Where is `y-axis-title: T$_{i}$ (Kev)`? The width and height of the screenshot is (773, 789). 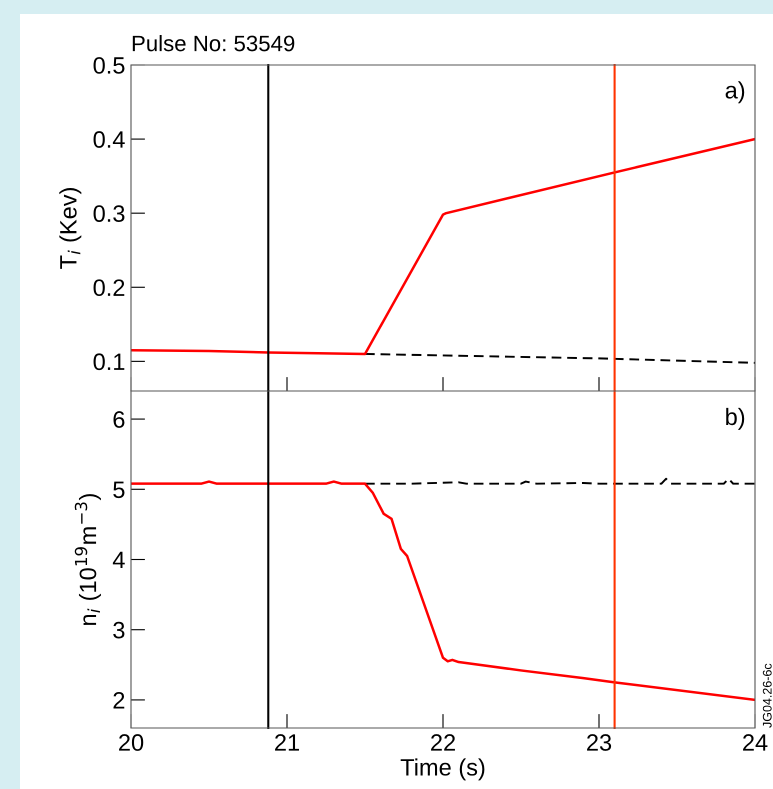
y-axis-title: T$_{i}$ (Kev) is located at coordinates (70, 228).